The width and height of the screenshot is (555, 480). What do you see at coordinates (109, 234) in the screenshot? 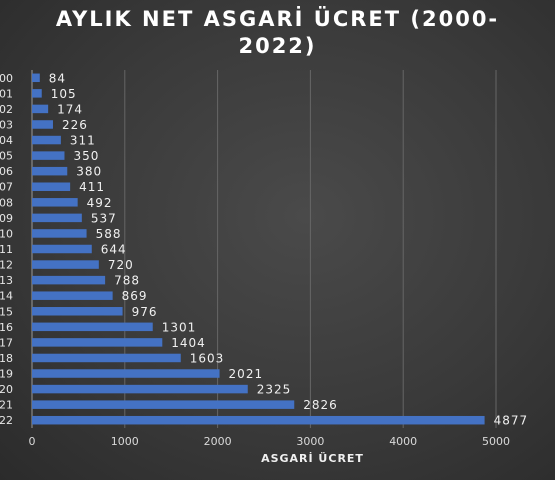
I see `data-label: 588` at bounding box center [109, 234].